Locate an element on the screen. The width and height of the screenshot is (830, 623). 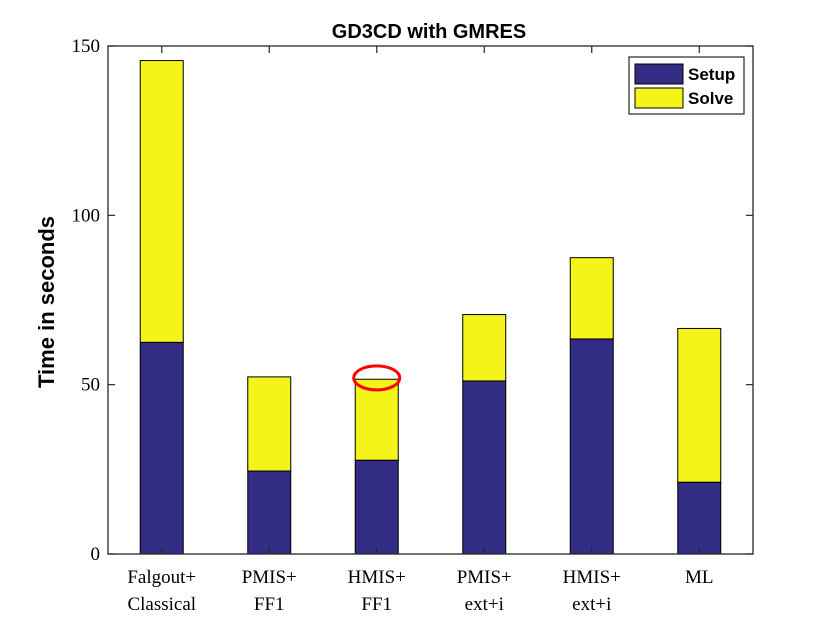
x-tick-label-0-0: Falgout+ is located at coordinates (161, 577).